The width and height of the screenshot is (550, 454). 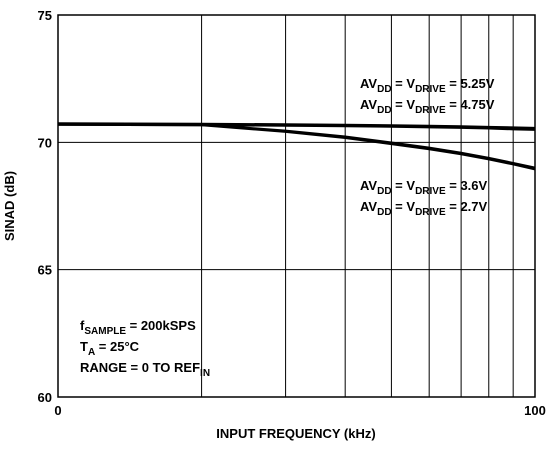 I want to click on x-tick-label: 100, so click(x=535, y=410).